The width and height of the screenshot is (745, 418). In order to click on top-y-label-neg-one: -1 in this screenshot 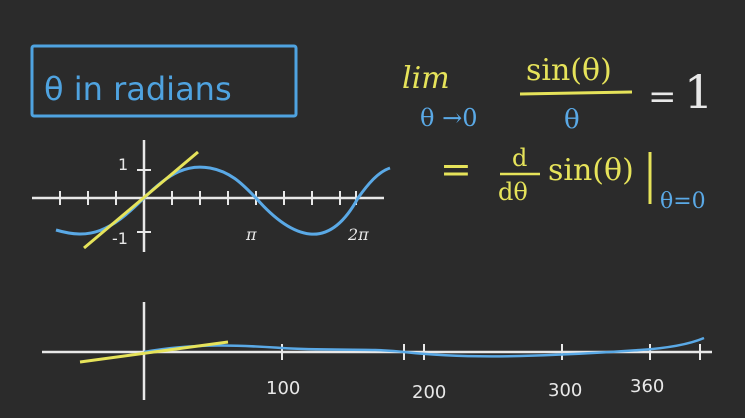, I will do `click(120, 238)`.